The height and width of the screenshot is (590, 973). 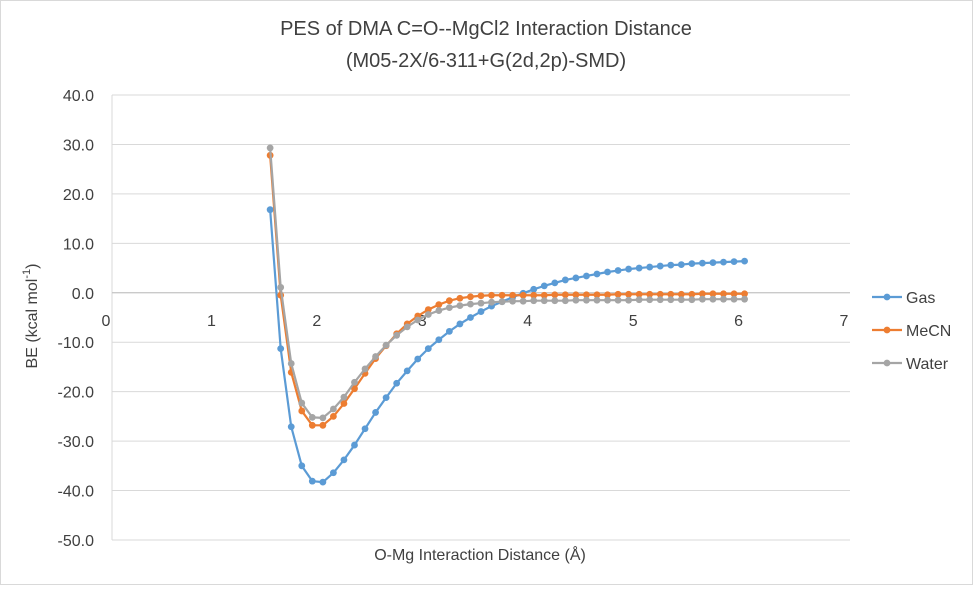 I want to click on y-axis-label-close: ), so click(x=32, y=266).